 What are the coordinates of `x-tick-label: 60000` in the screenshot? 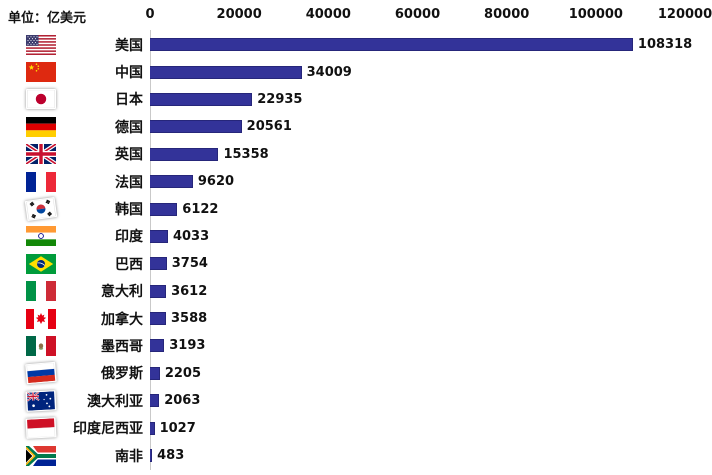 It's located at (417, 14).